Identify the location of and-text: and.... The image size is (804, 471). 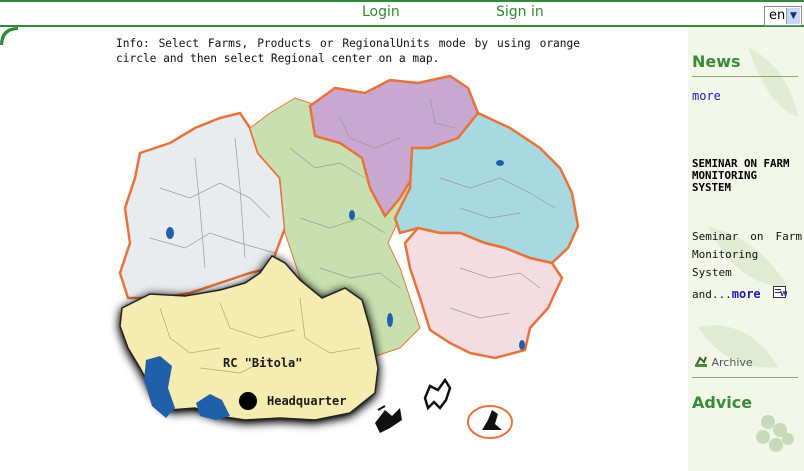
(712, 294).